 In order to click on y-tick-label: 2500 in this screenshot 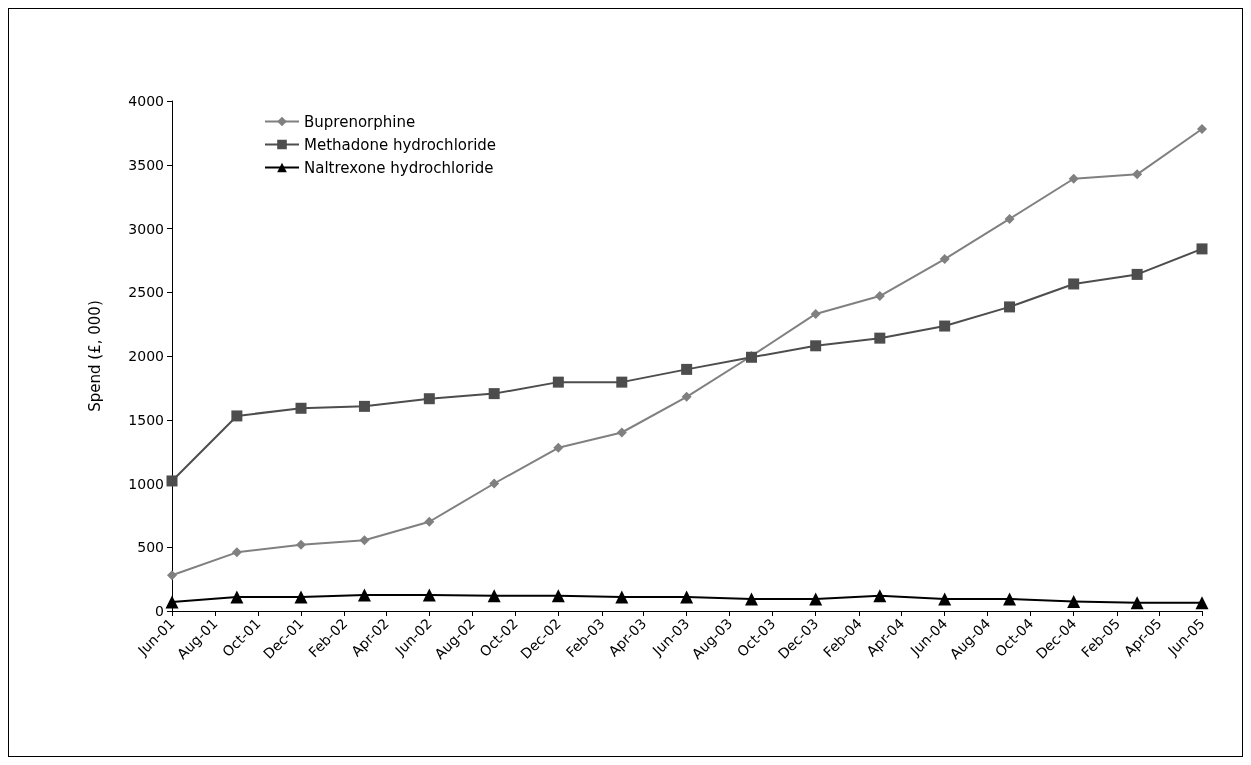, I will do `click(146, 292)`.